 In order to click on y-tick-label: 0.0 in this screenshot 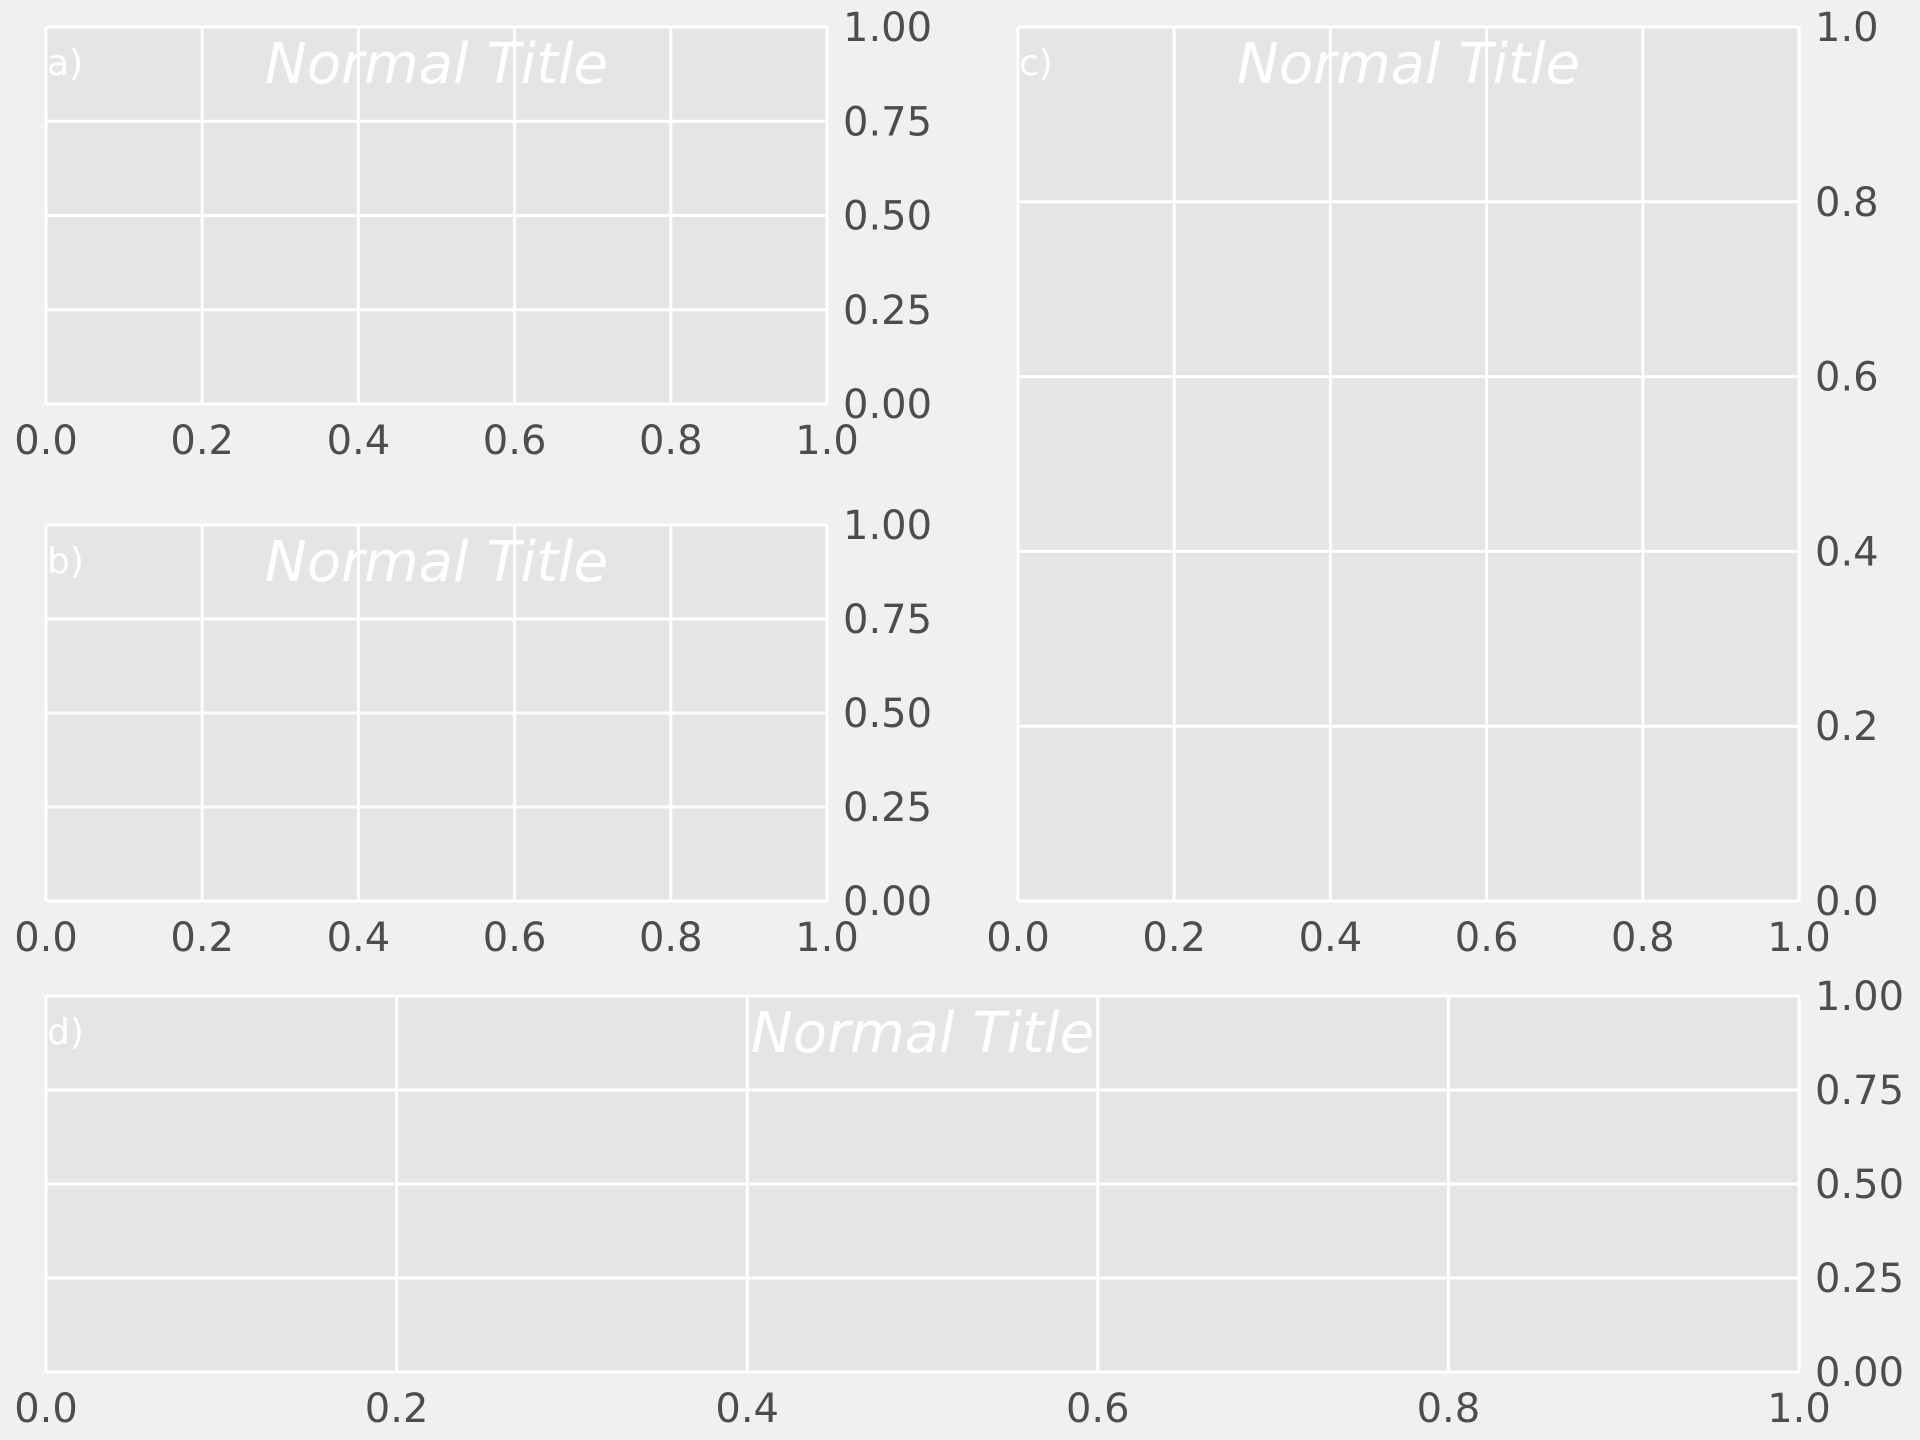, I will do `click(1847, 902)`.